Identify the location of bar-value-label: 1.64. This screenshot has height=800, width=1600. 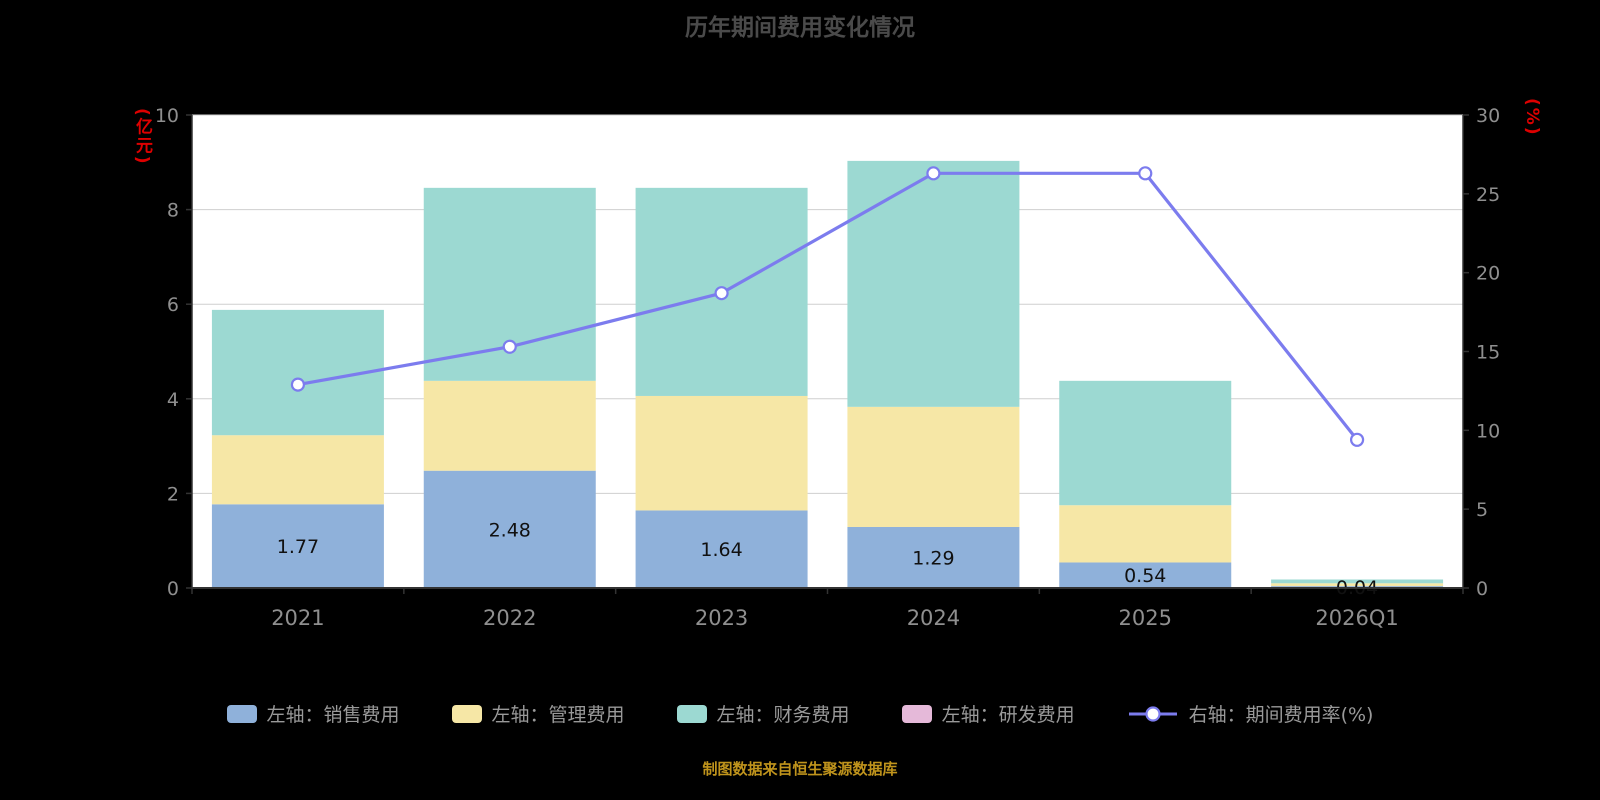
(721, 550).